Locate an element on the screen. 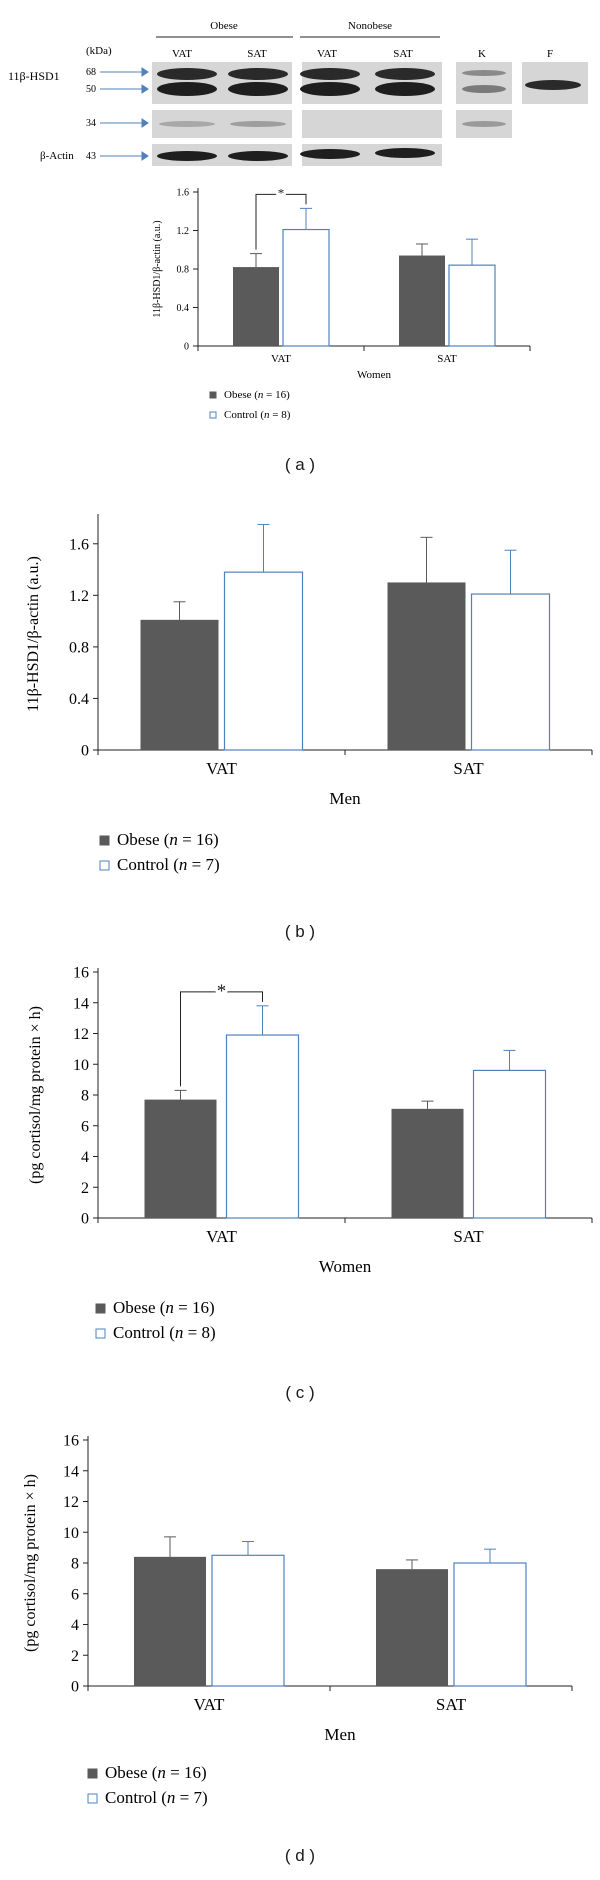 This screenshot has height=1880, width=600. actin-label: β-Actin is located at coordinates (57, 156).